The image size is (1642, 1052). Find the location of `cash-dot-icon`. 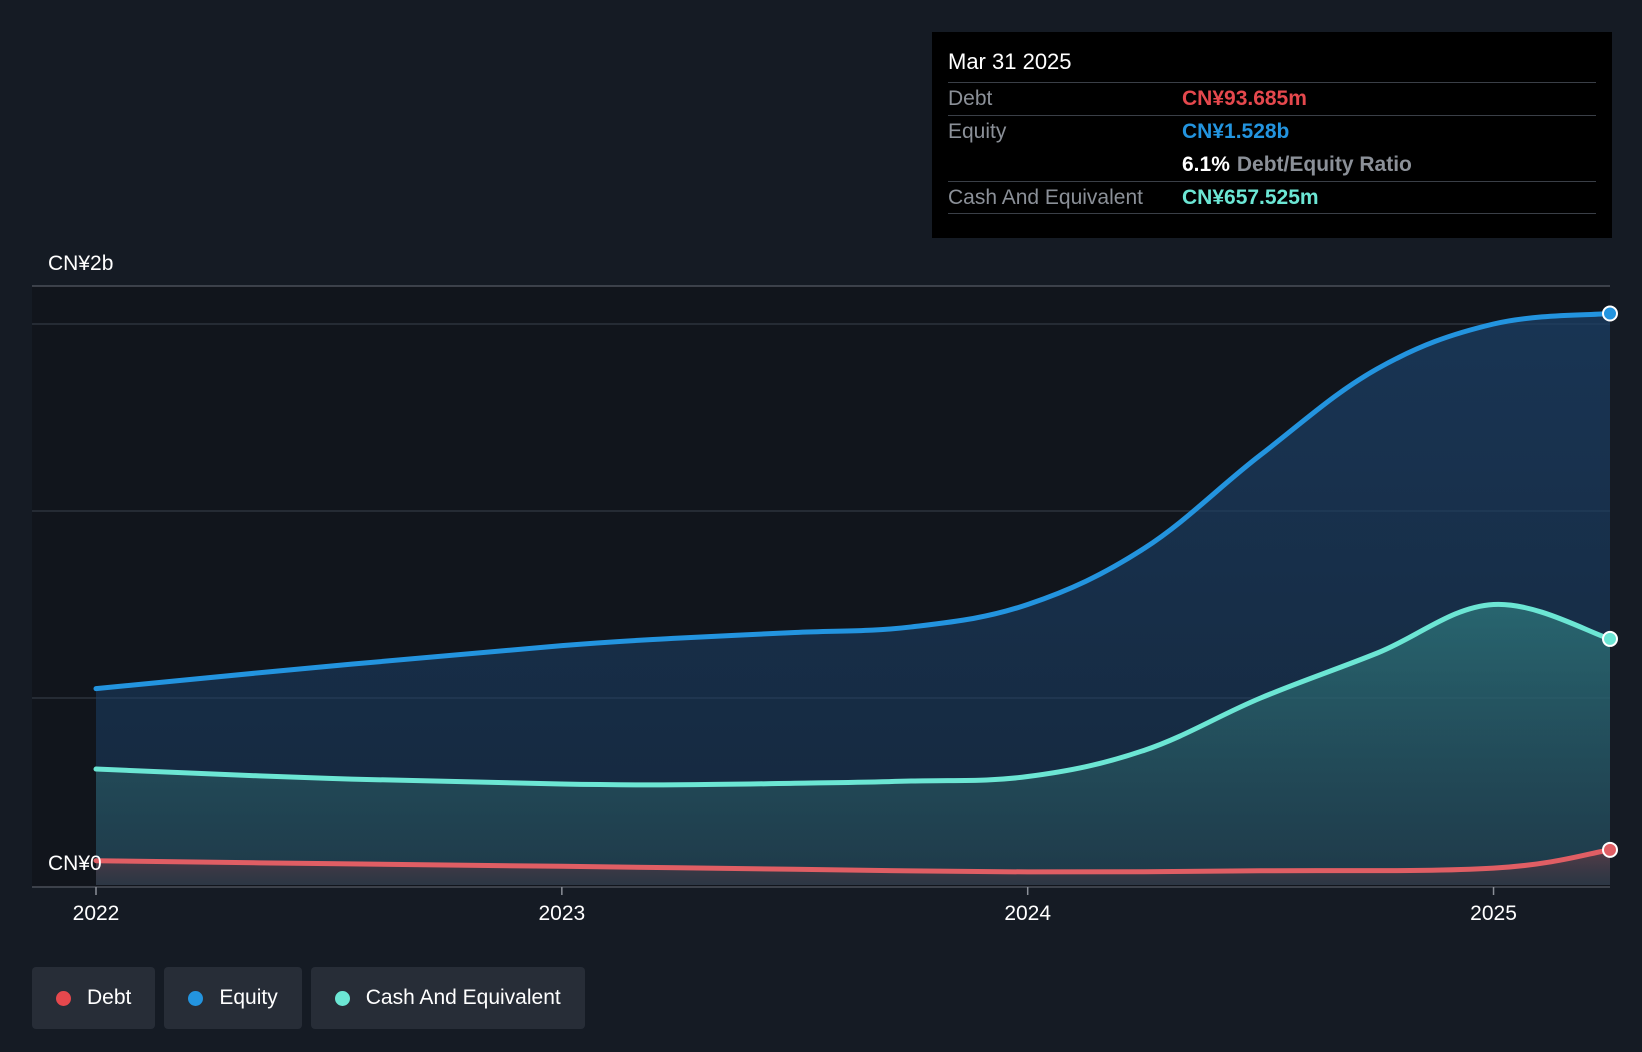

cash-dot-icon is located at coordinates (342, 998).